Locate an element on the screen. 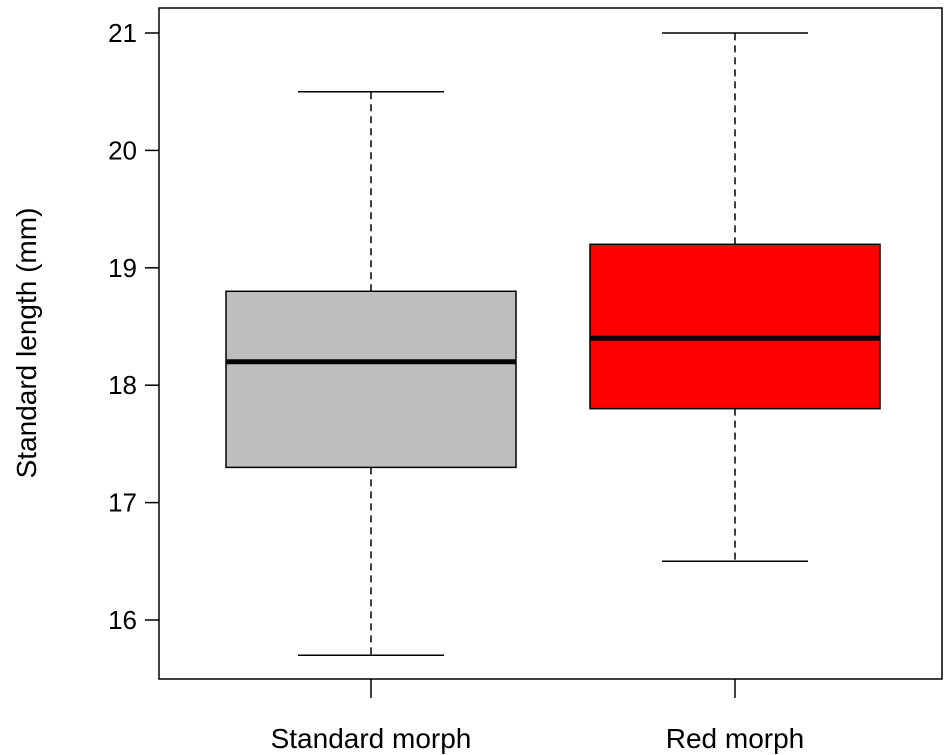  y-tick-label: 17 is located at coordinates (122, 503).